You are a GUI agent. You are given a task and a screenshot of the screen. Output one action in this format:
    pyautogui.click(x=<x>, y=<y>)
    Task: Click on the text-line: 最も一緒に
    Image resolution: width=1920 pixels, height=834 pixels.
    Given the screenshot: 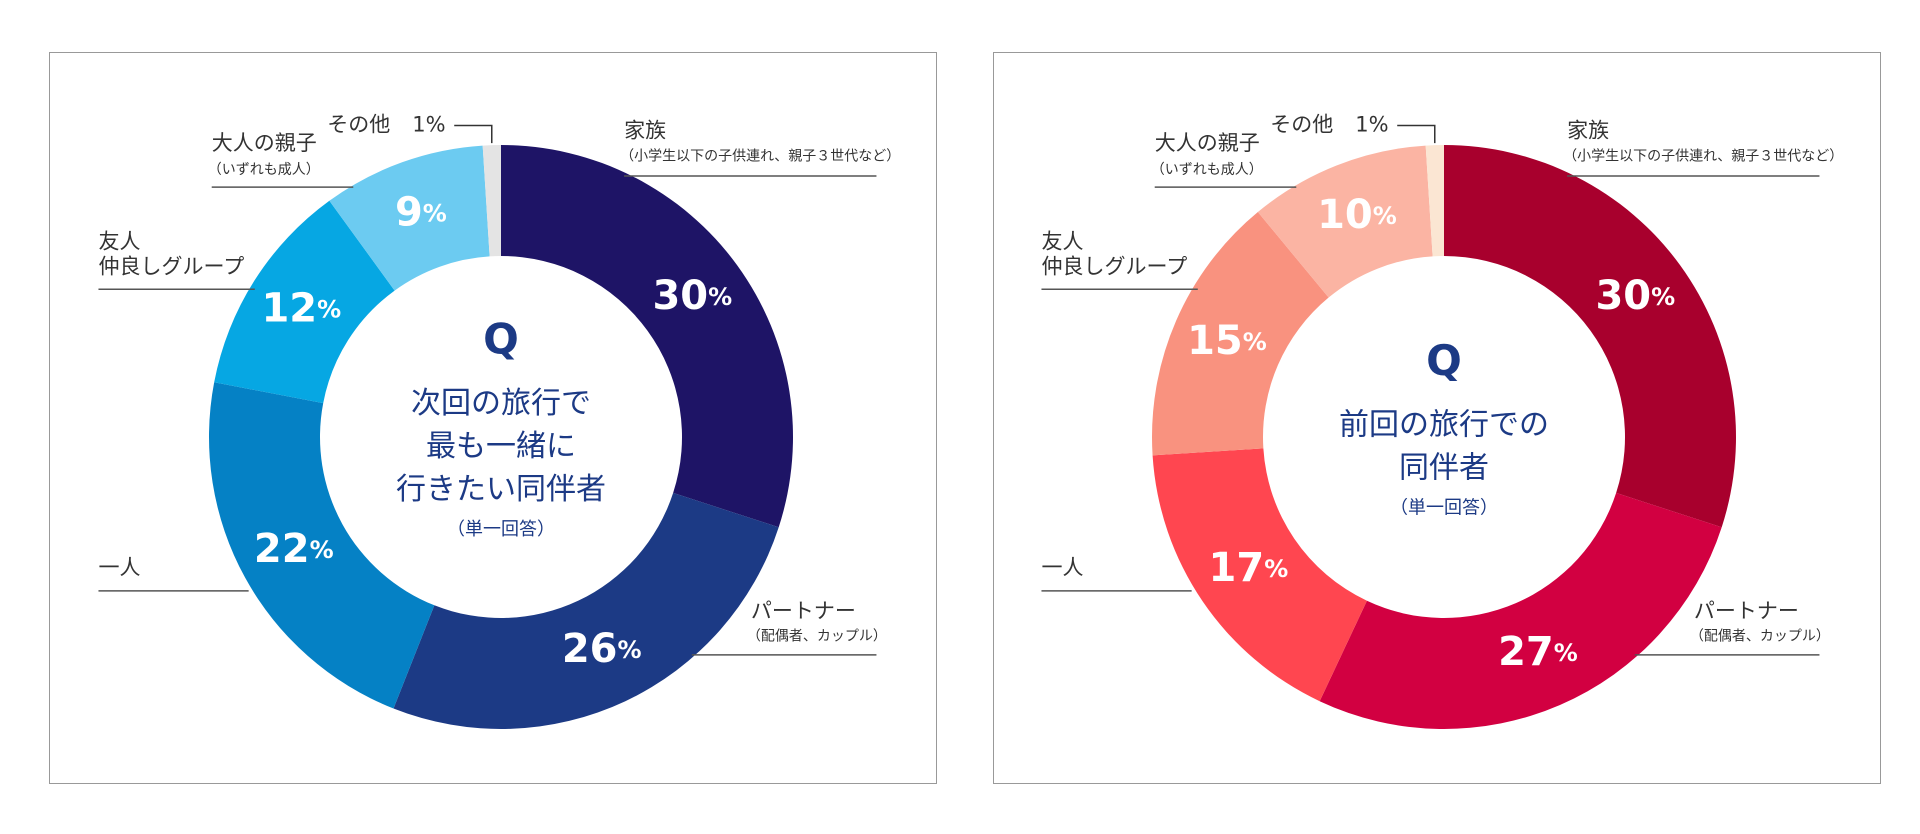 What is the action you would take?
    pyautogui.click(x=501, y=446)
    